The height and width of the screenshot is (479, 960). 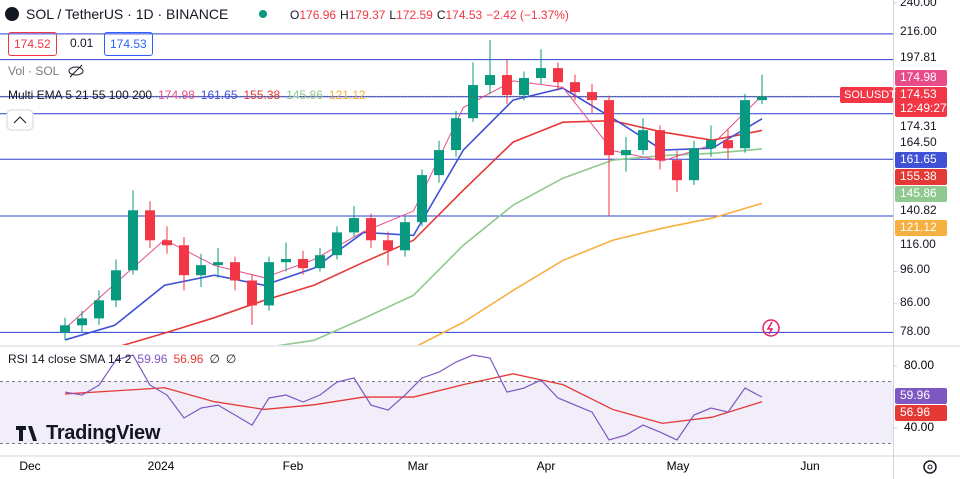 I want to click on settings-icon, so click(x=930, y=467).